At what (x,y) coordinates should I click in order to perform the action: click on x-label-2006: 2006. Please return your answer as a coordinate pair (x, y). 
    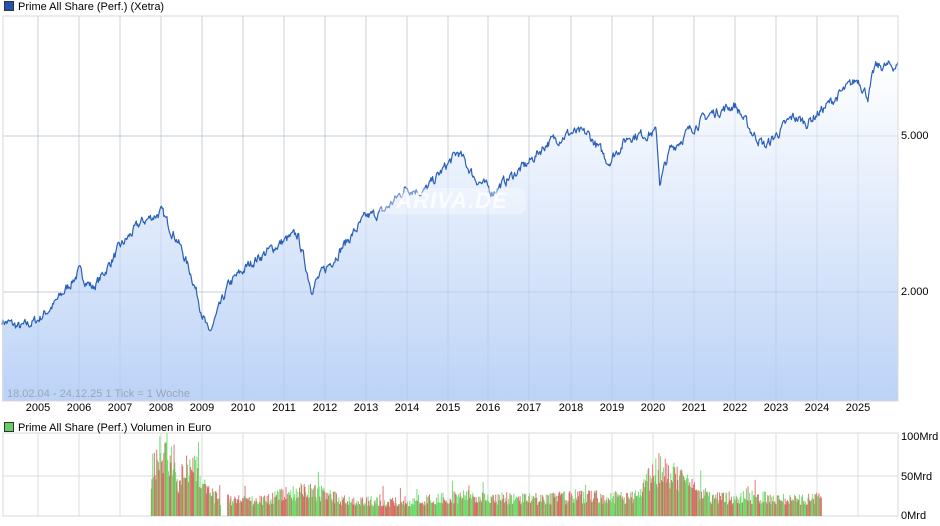
    Looking at the image, I should click on (79, 408).